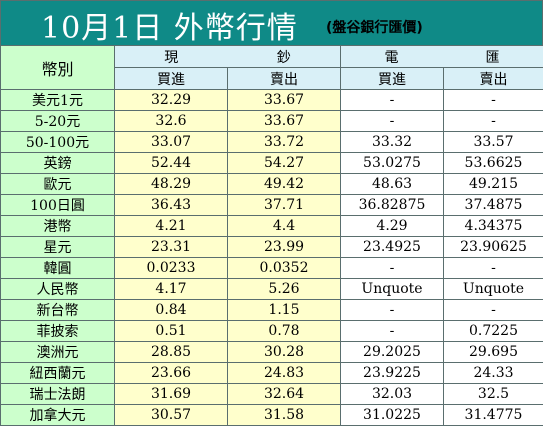 The image size is (543, 444). I want to click on tt-sell-rate: 49.215, so click(493, 184).